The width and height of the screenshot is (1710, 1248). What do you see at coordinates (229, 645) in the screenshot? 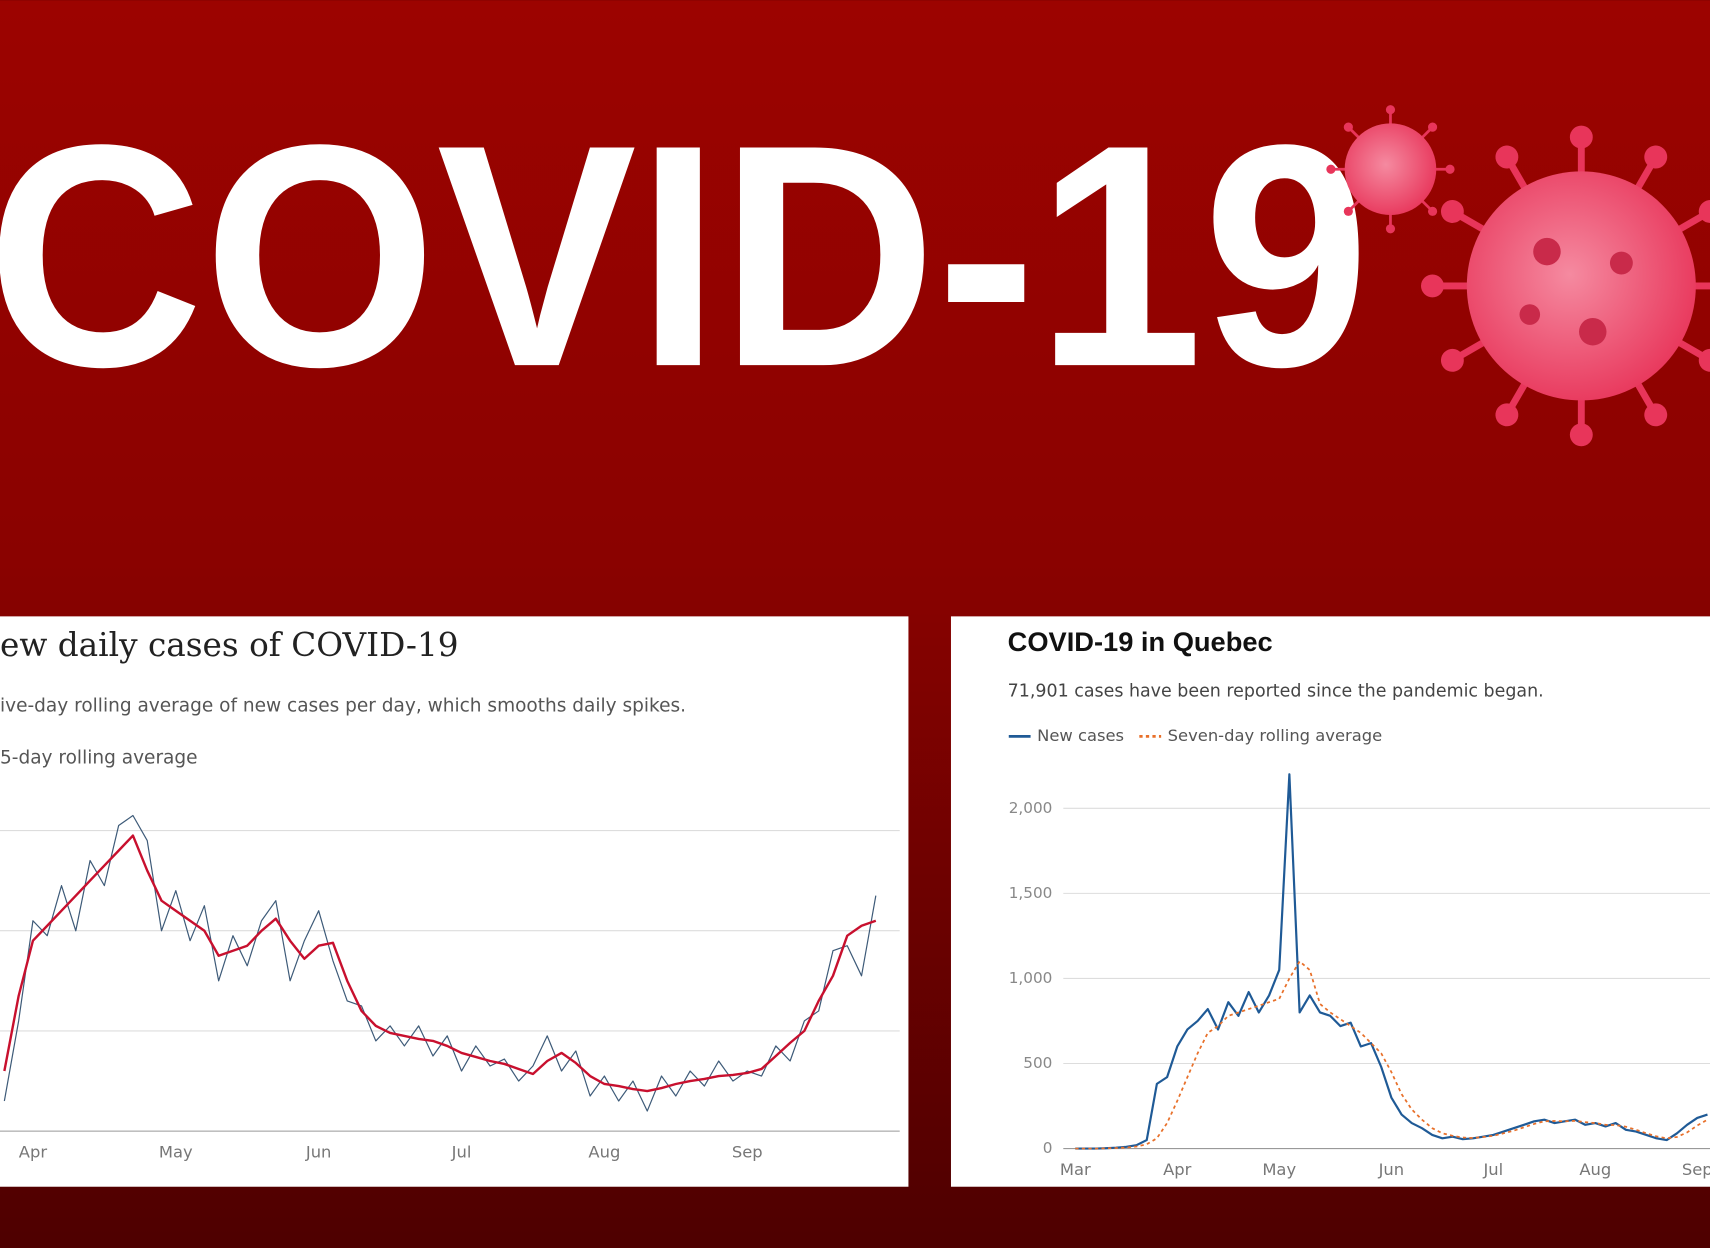
I see `chart-title: ew daily cases of COVID-19` at bounding box center [229, 645].